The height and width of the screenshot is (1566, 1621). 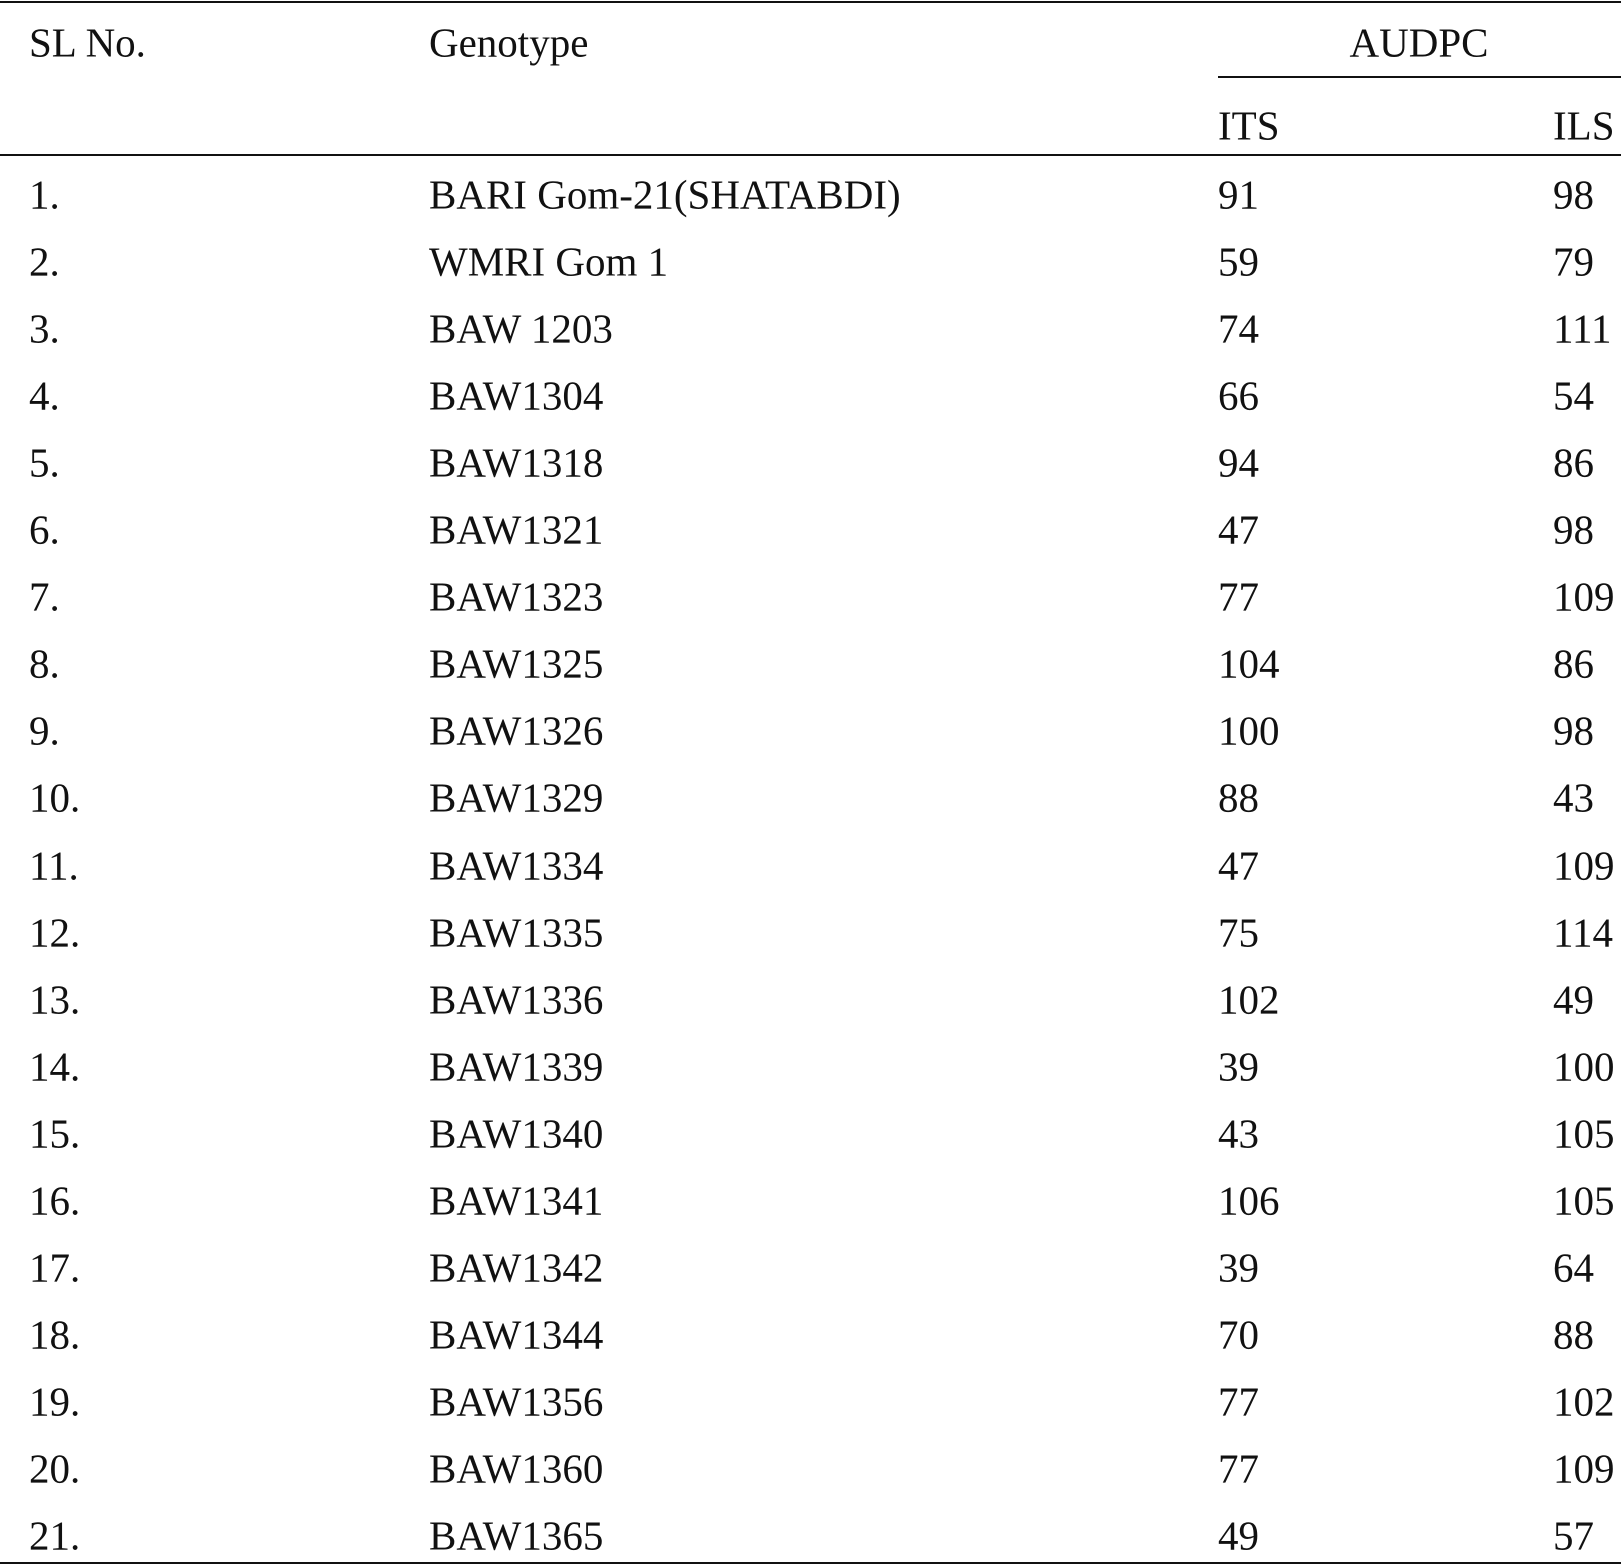 What do you see at coordinates (87, 42) in the screenshot?
I see `header-cell: SL No.` at bounding box center [87, 42].